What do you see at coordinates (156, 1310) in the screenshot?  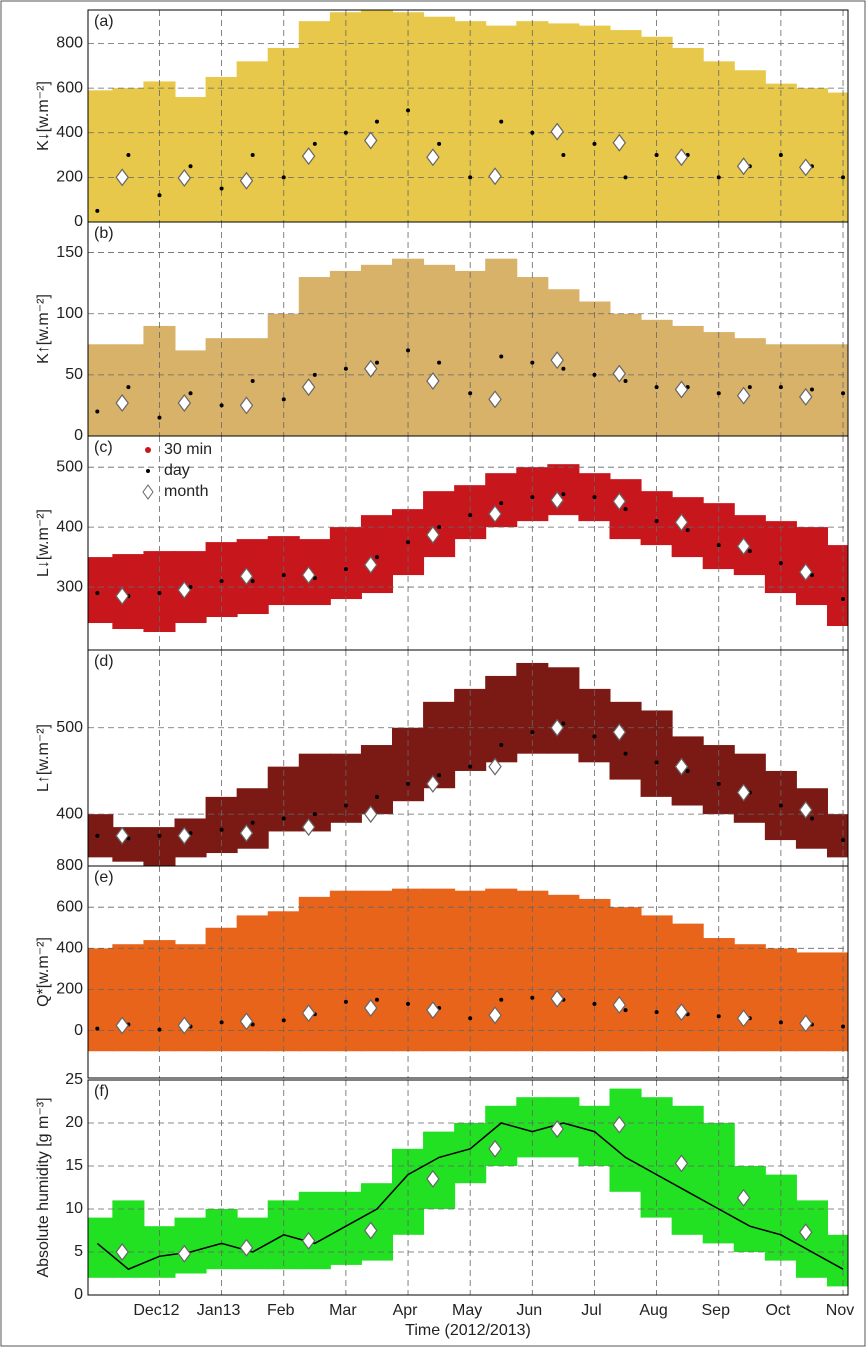 I see `x-tick-label: Dec12` at bounding box center [156, 1310].